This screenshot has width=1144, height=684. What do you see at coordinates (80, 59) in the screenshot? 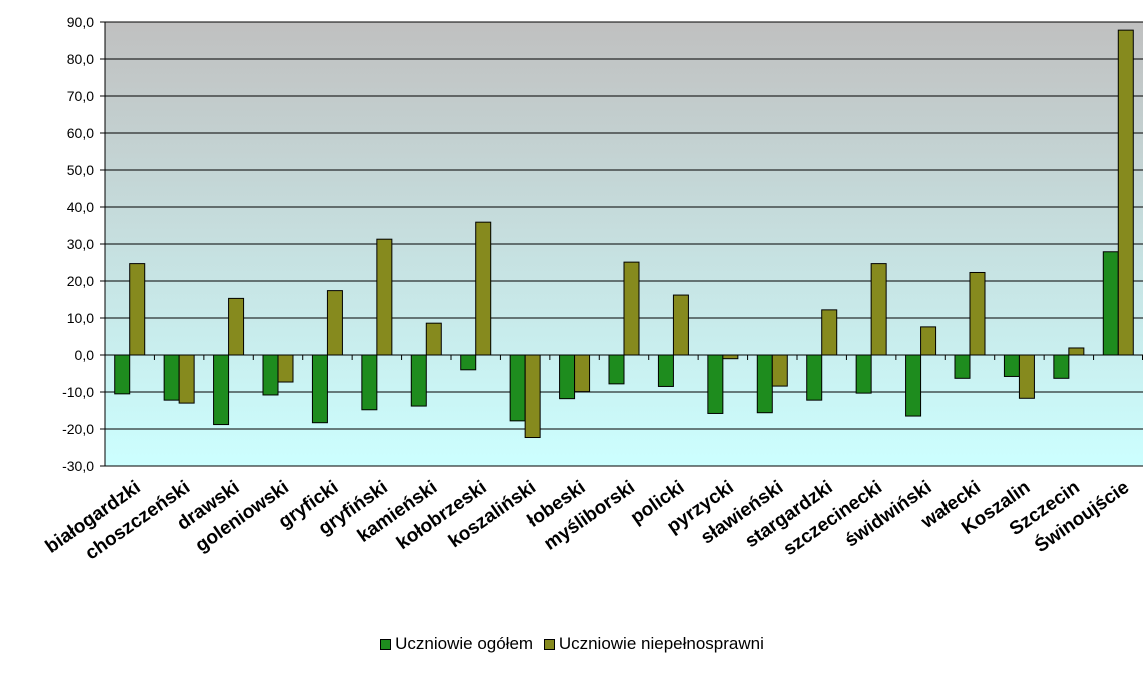
I see `y-tick-label: 80,0` at bounding box center [80, 59].